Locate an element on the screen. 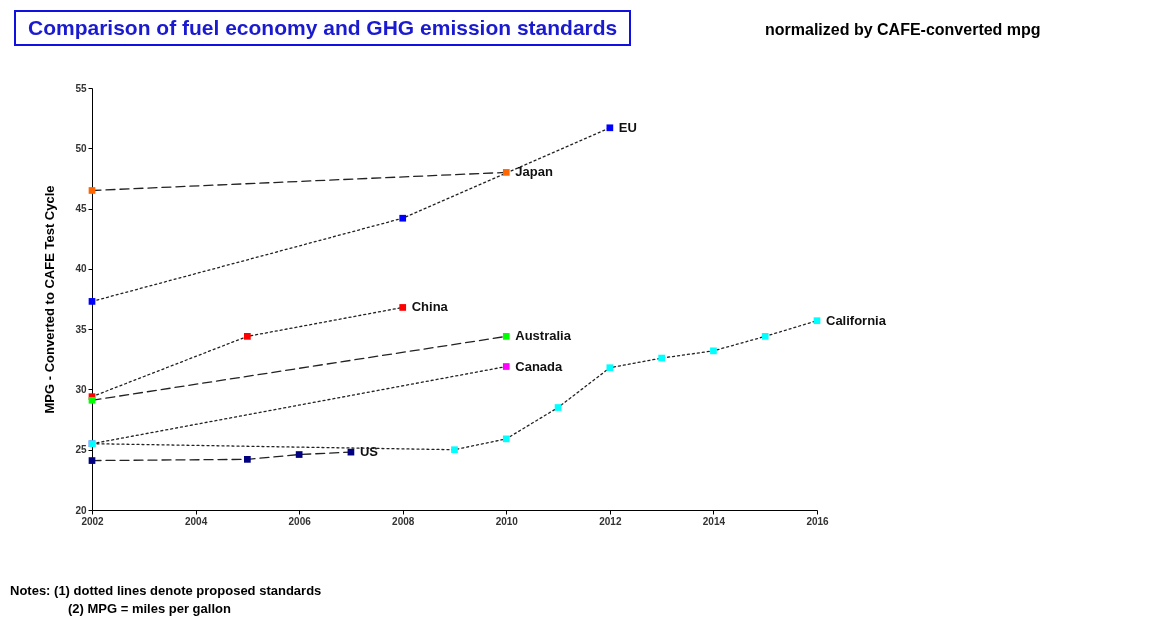 The width and height of the screenshot is (1149, 625). x-tick-label: 2012 is located at coordinates (610, 521).